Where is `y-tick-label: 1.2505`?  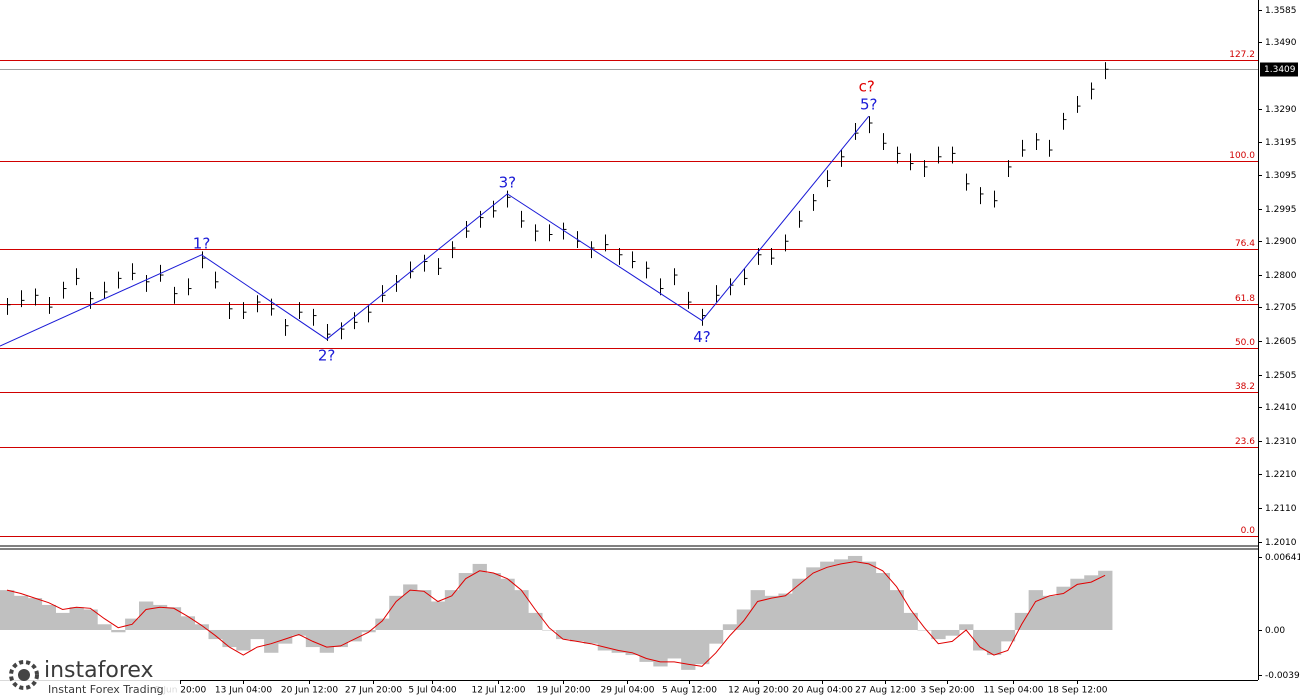 y-tick-label: 1.2505 is located at coordinates (1281, 376).